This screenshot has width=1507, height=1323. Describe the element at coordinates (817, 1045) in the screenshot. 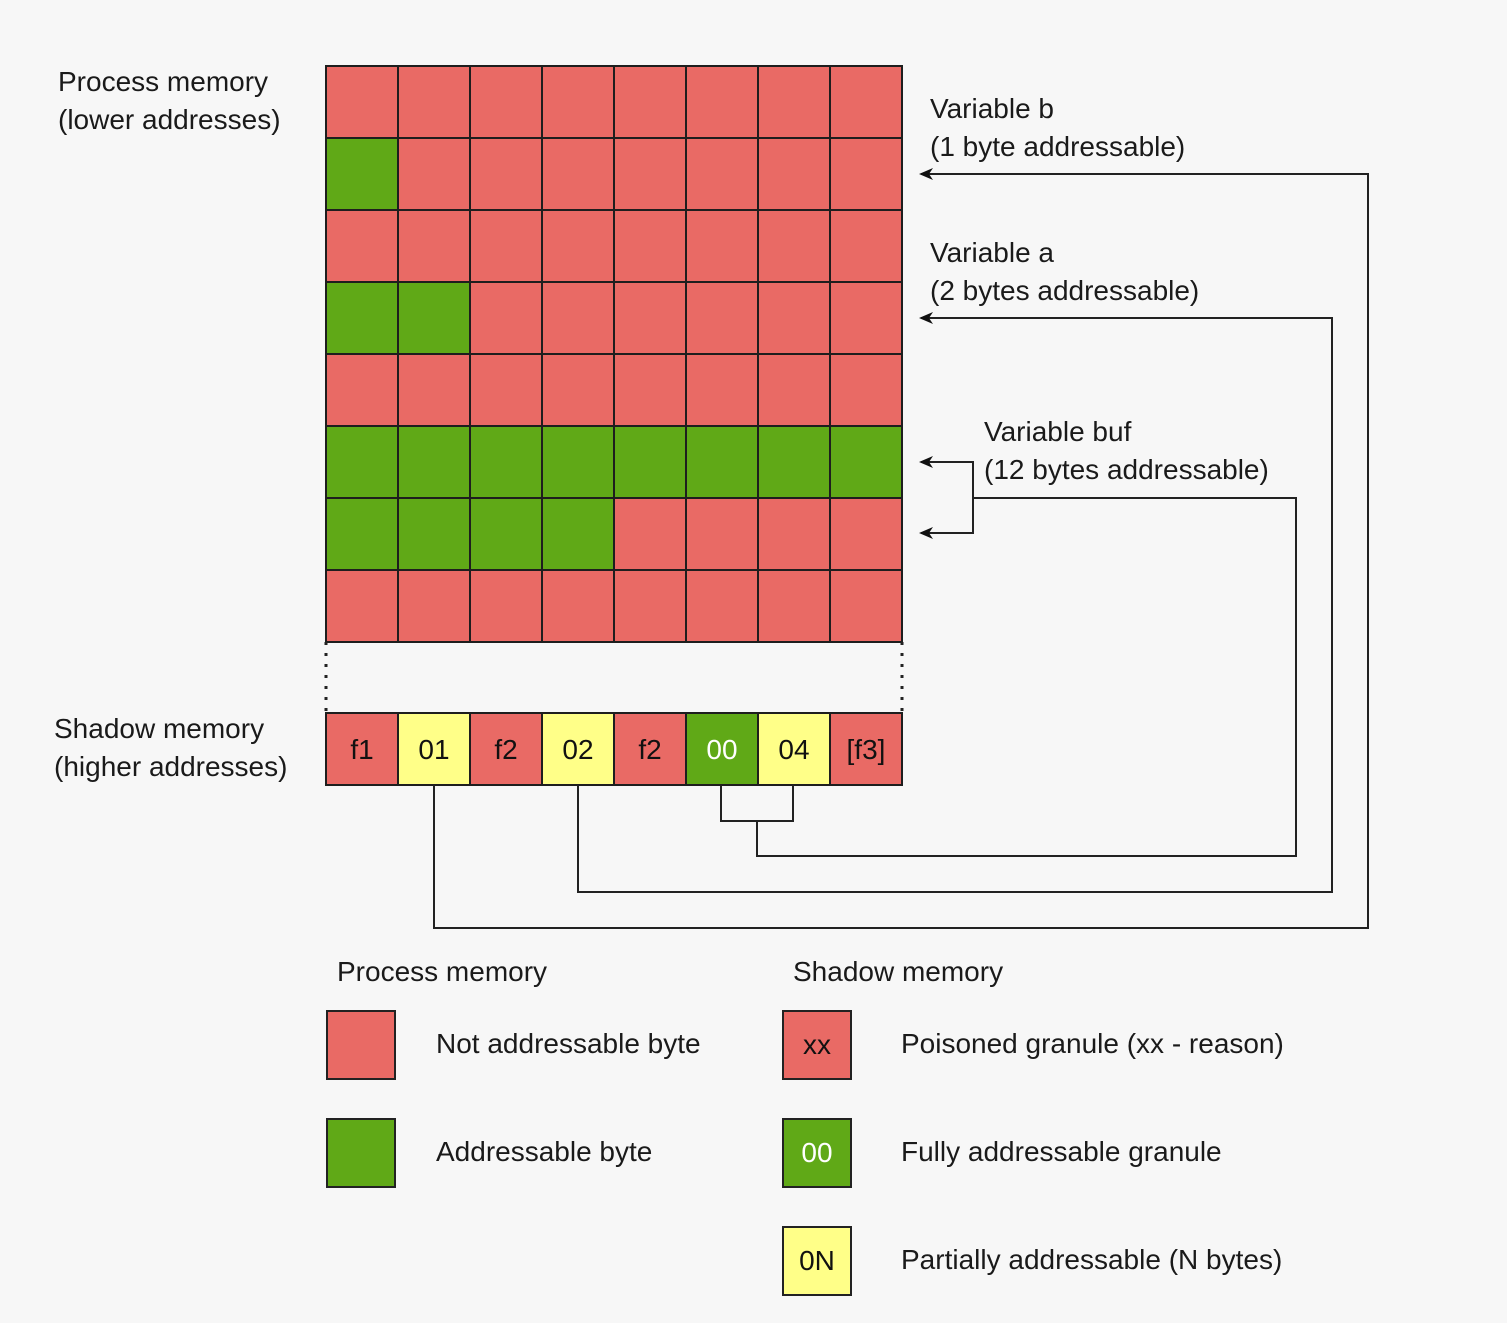

I see `legend-swatch-poisoned: xx` at that location.